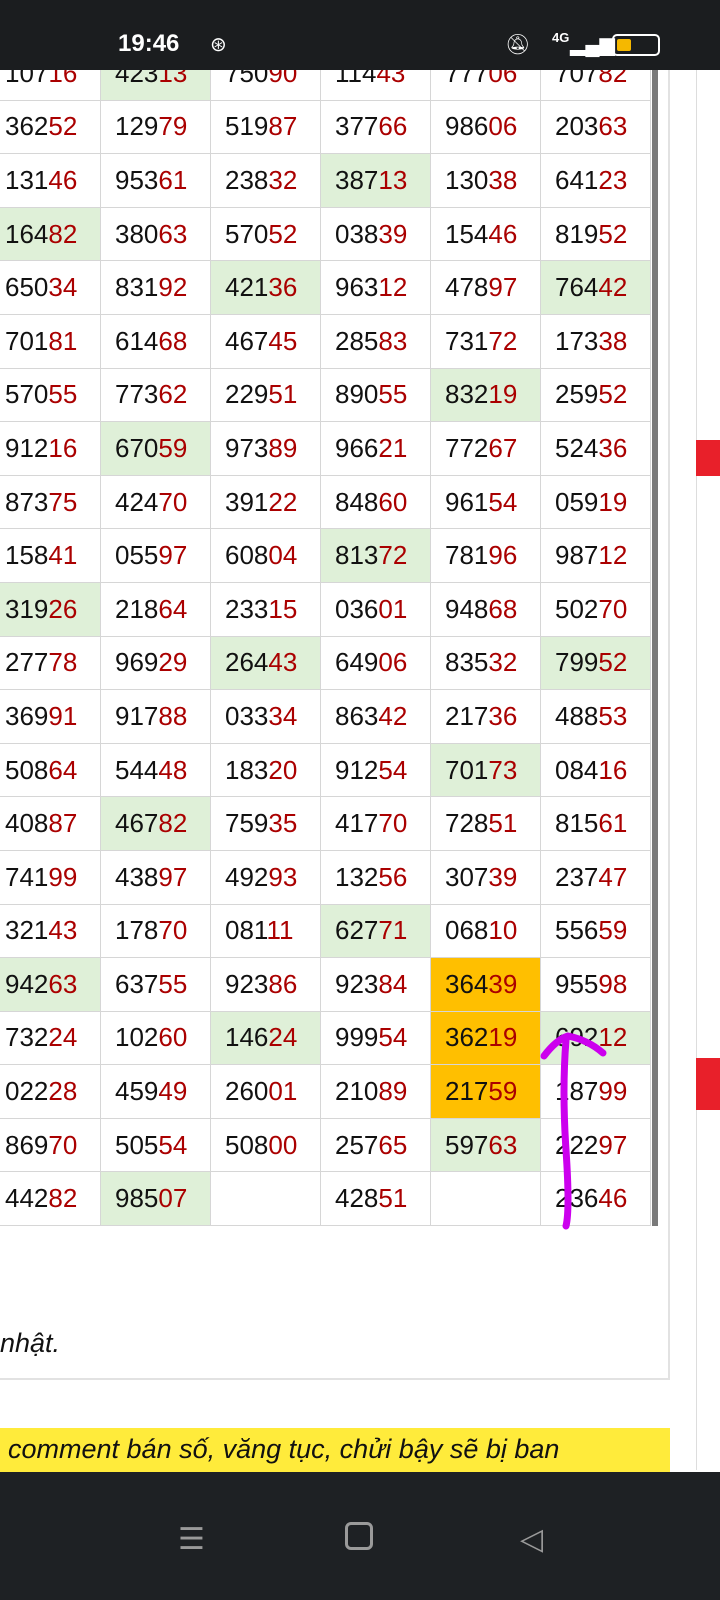 This screenshot has width=720, height=1600. What do you see at coordinates (503, 501) in the screenshot?
I see `number-tail: 54` at bounding box center [503, 501].